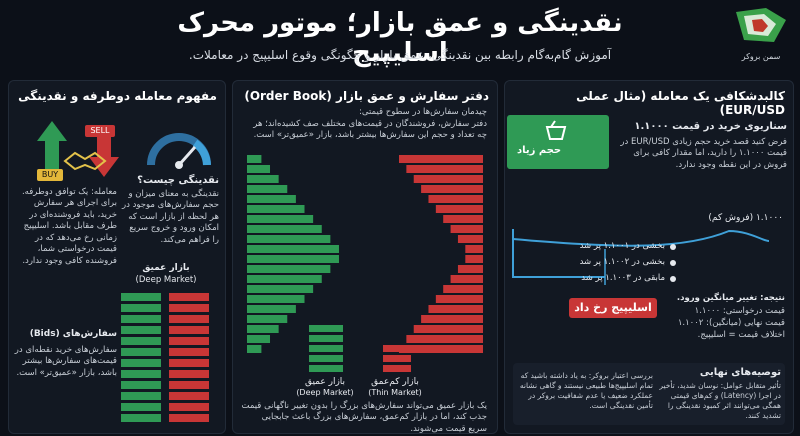  What do you see at coordinates (613, 308) in the screenshot?
I see `slippage-occurred-badge: اسلیپیج رخ داد` at bounding box center [613, 308].